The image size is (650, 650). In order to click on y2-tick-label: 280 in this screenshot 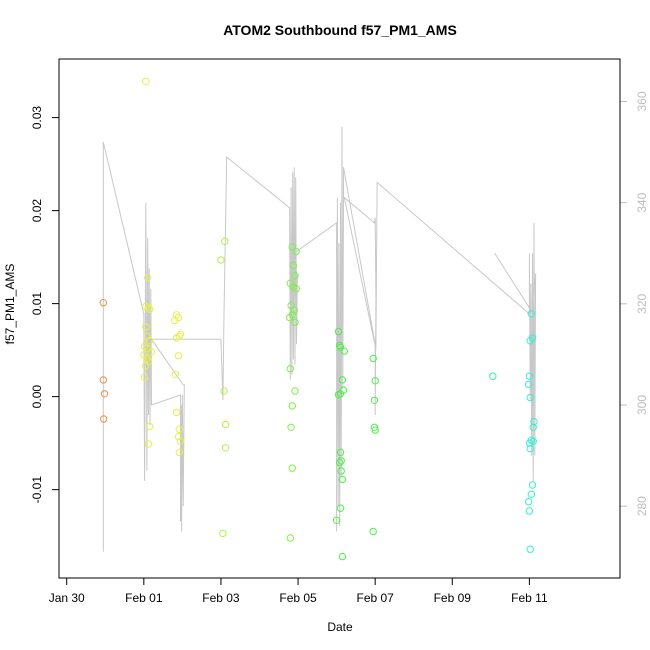, I will do `click(642, 506)`.